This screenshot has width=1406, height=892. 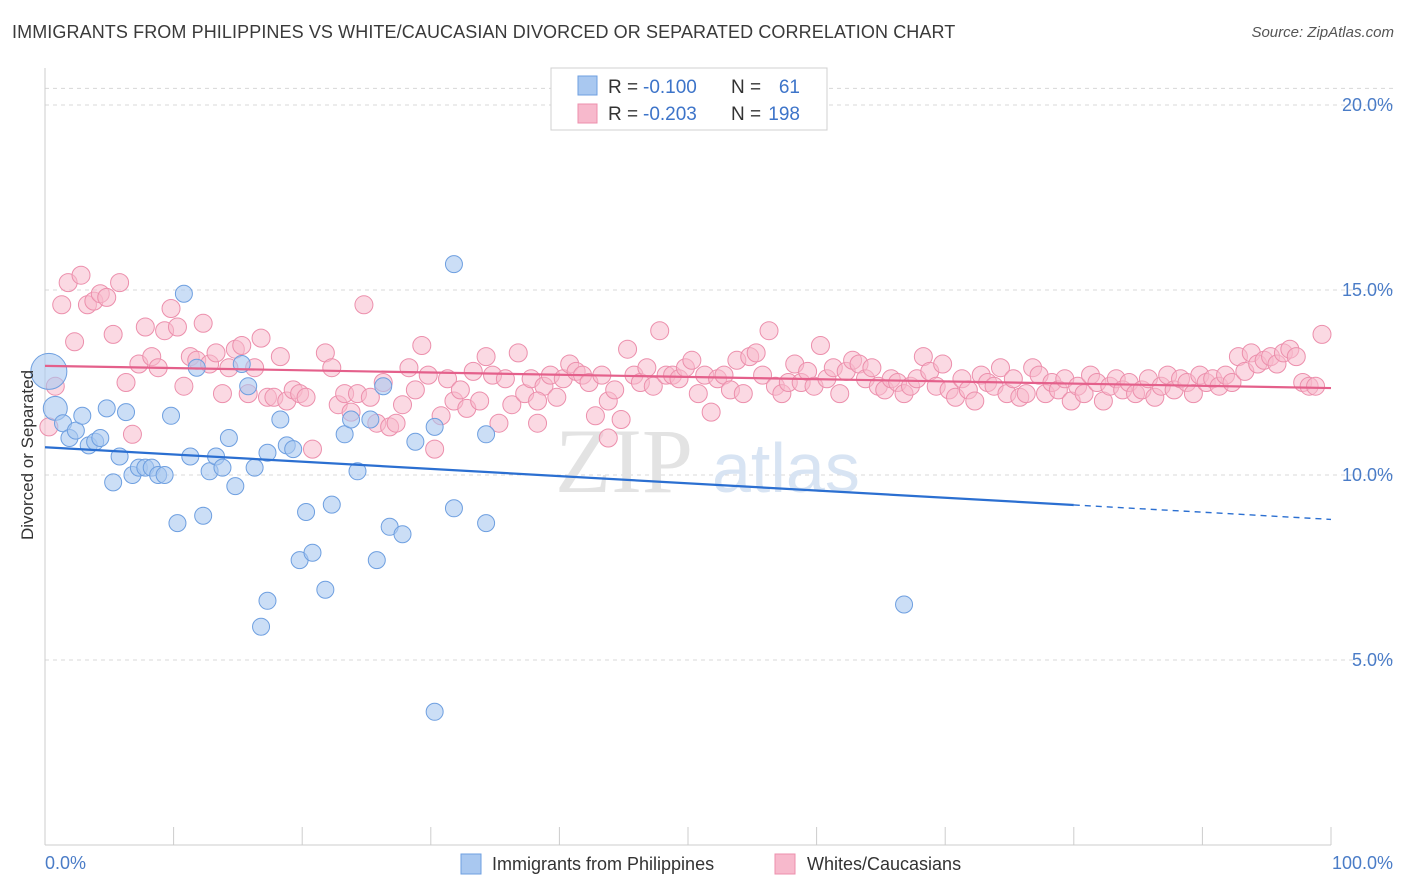 What do you see at coordinates (789, 87) in the screenshot?
I see `stats-n-value-blue: 61` at bounding box center [789, 87].